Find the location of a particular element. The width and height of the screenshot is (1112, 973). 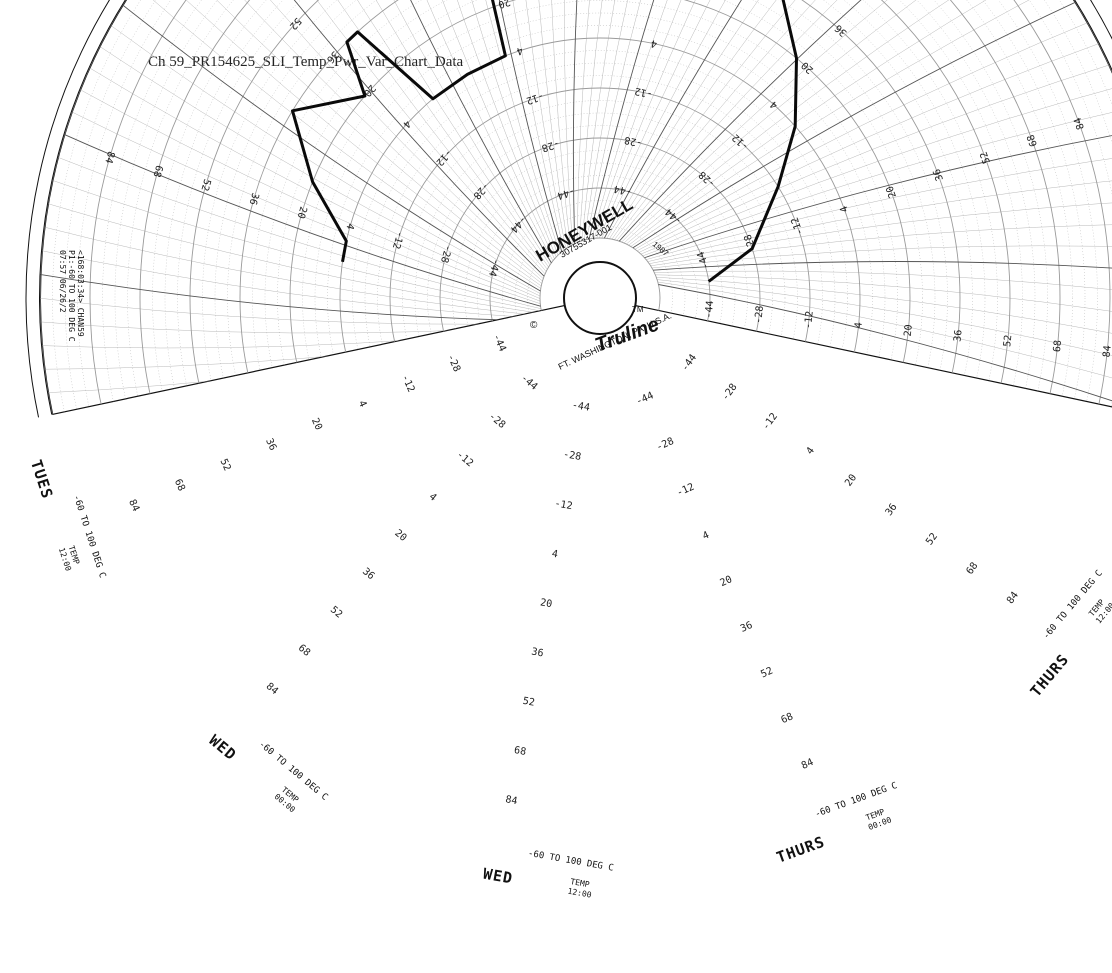

logo-tm: TM is located at coordinates (638, 309).